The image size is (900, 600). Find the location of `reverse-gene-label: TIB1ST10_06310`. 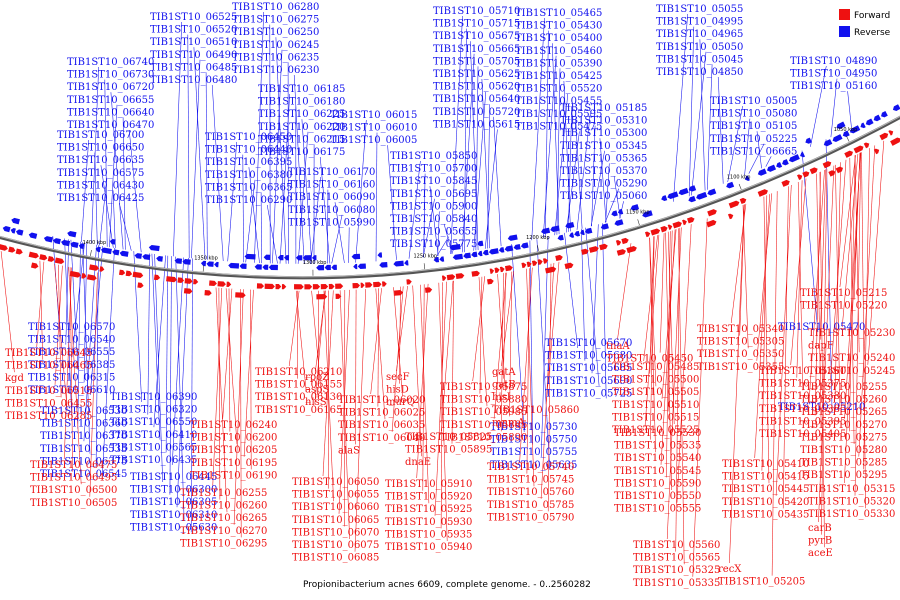

reverse-gene-label: TIB1ST10_06310 is located at coordinates (173, 515).